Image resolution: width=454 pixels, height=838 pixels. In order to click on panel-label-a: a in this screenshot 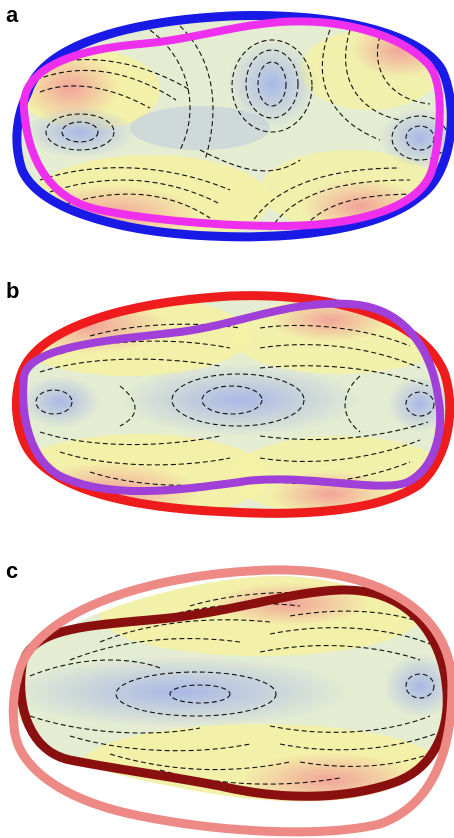, I will do `click(12, 14)`.